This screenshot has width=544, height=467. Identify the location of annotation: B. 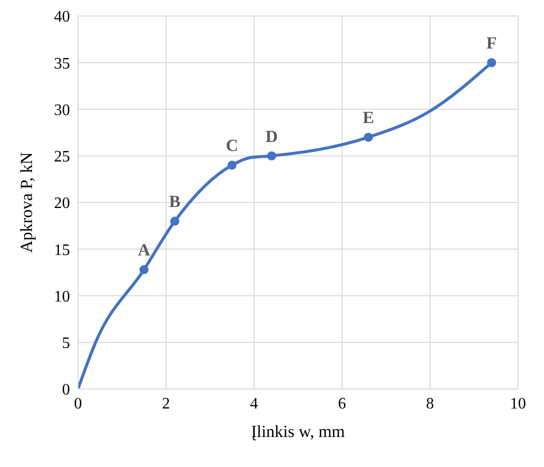
(174, 202).